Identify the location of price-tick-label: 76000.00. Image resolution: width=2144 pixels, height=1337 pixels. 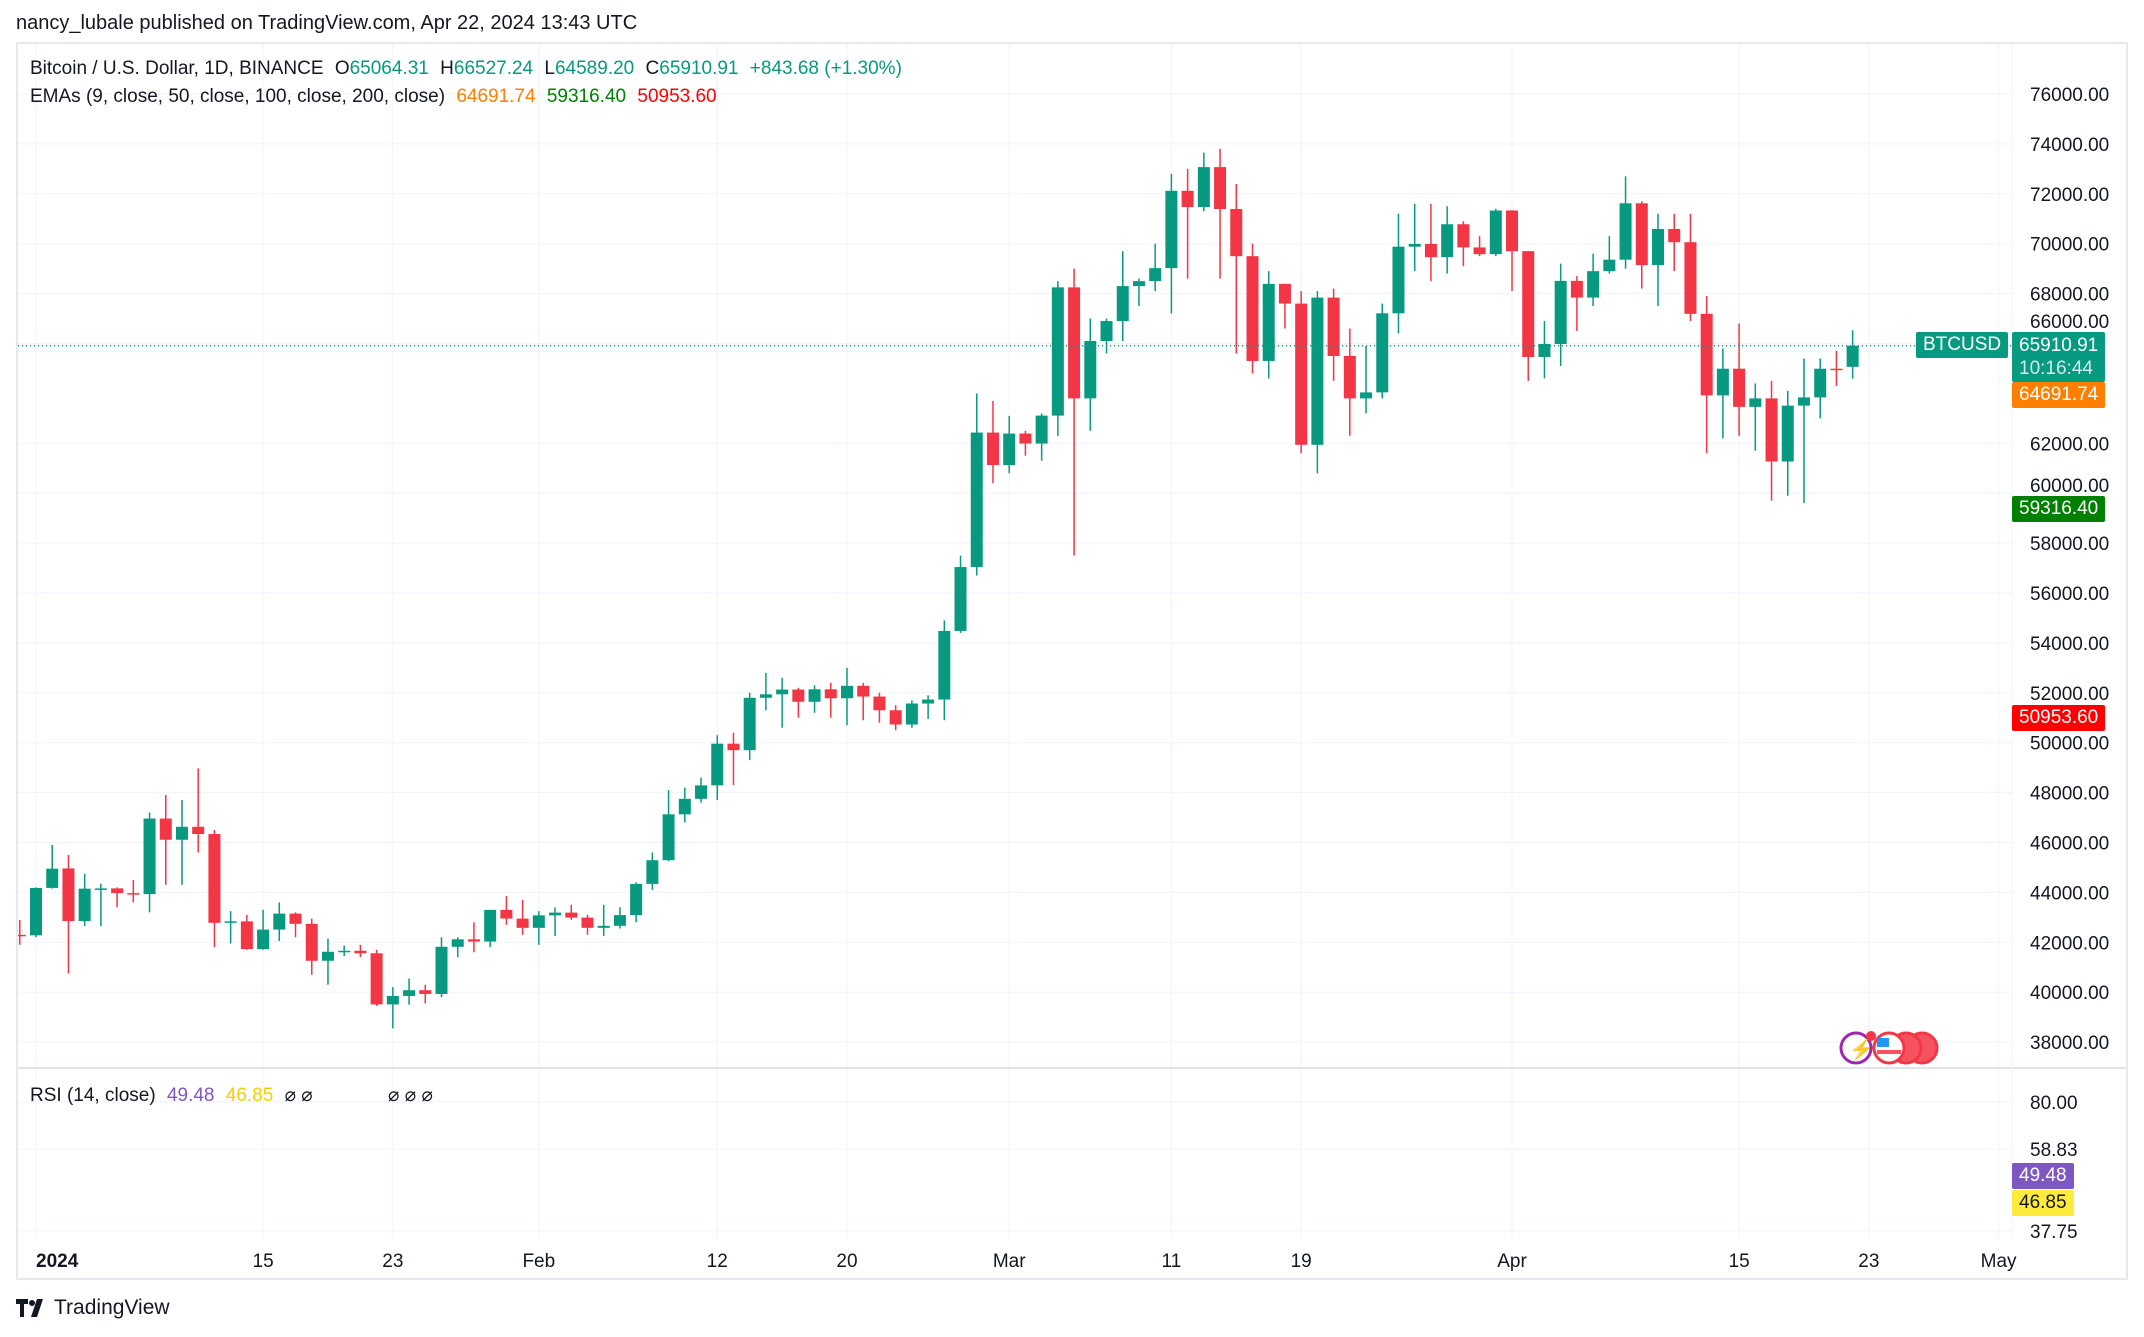
(2069, 95).